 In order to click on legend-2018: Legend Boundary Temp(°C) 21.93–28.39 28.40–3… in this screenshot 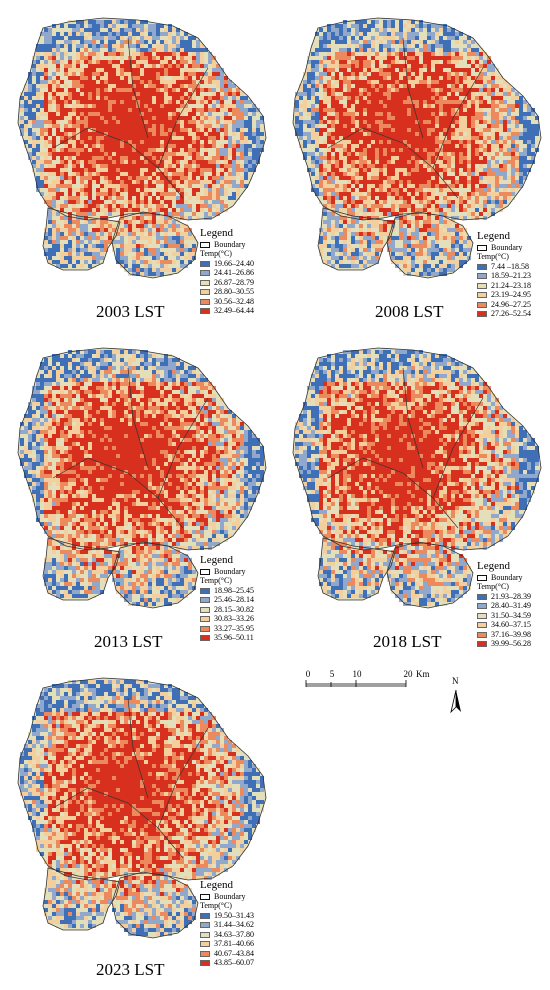, I will do `click(504, 605)`.